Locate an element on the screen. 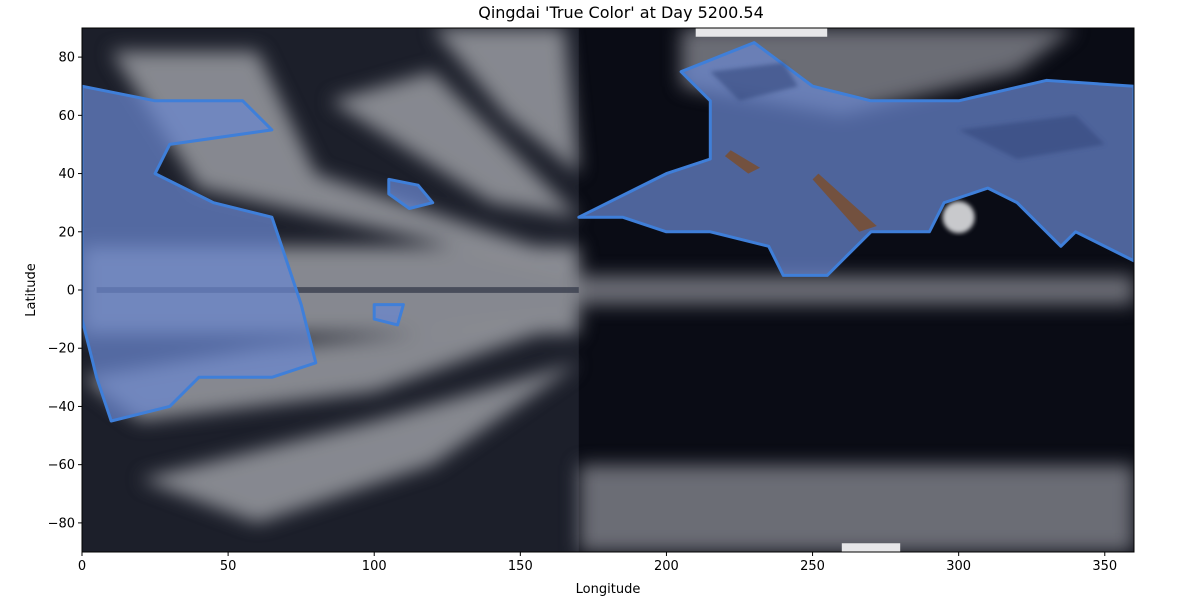 The image size is (1200, 600). x-axis: 0 50 100 150 200 250 300 350 is located at coordinates (597, 563).